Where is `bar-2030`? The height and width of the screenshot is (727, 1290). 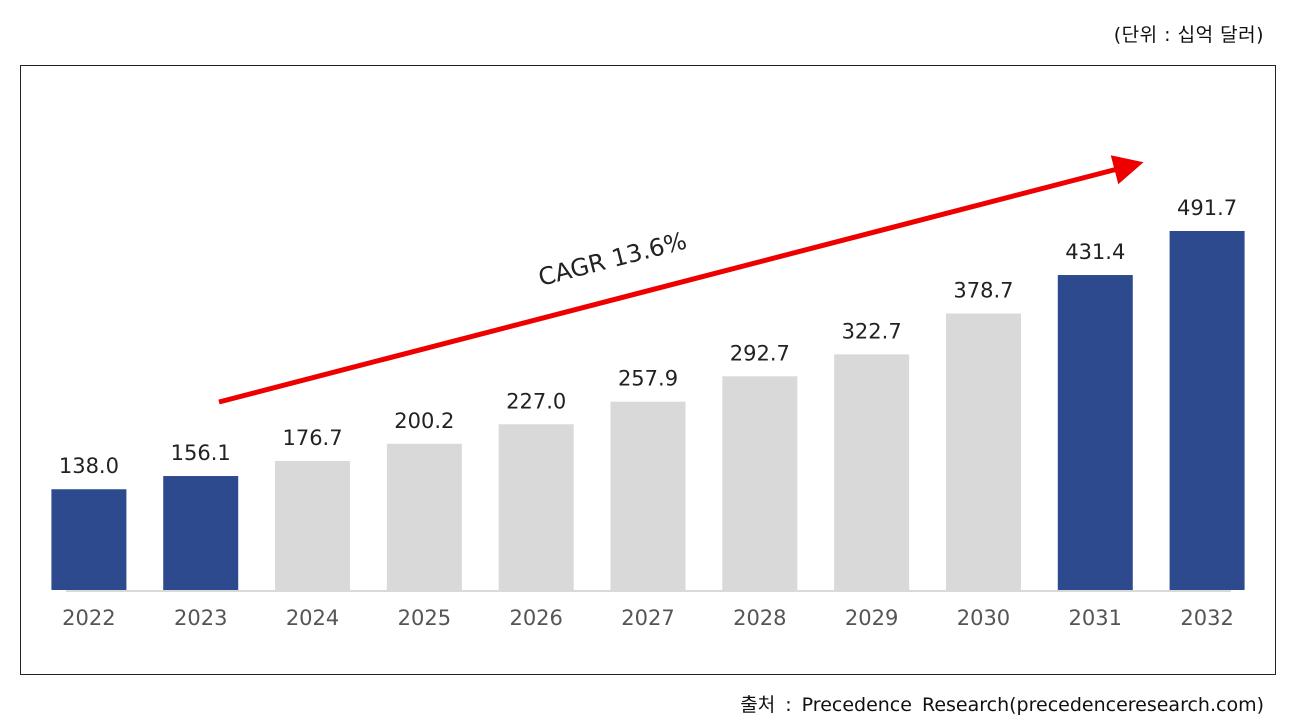 bar-2030 is located at coordinates (983, 451).